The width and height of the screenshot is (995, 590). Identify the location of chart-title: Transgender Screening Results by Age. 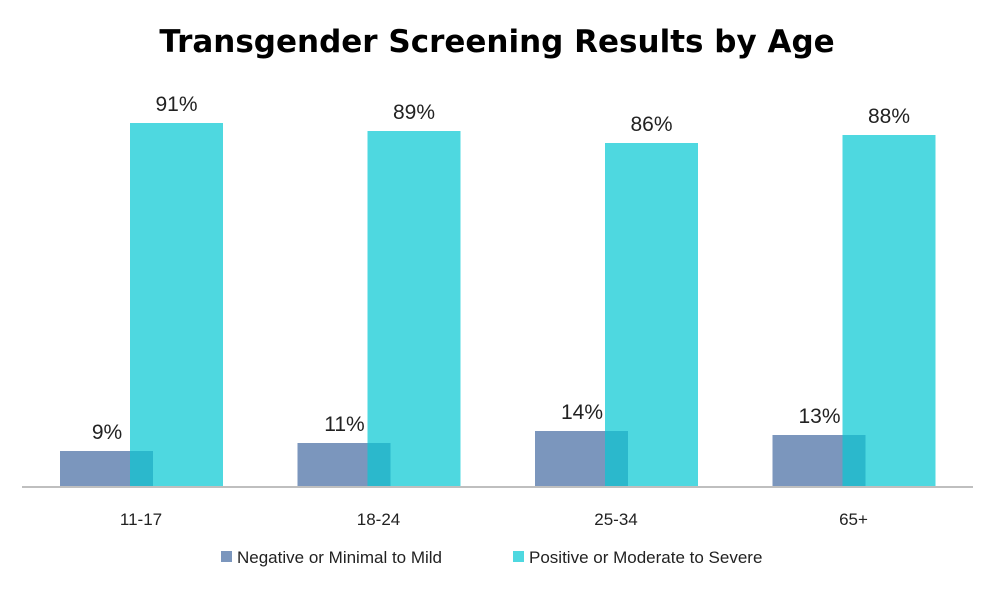
(496, 42).